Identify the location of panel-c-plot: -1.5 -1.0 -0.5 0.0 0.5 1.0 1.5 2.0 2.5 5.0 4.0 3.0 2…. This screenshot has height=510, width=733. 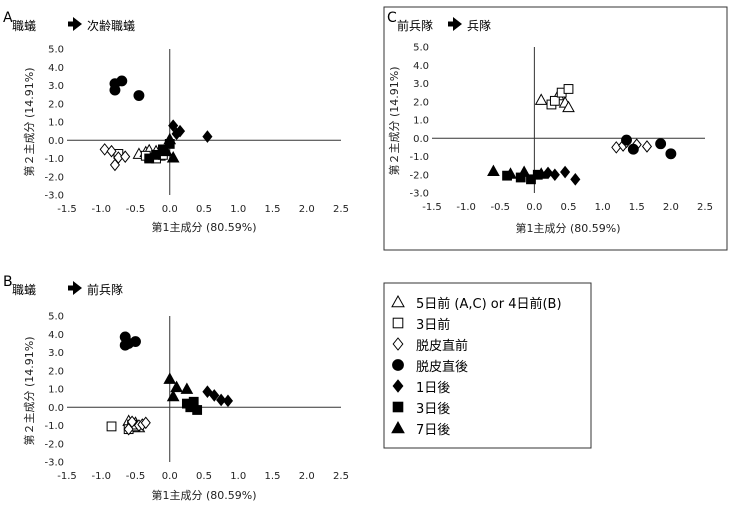
(560, 128).